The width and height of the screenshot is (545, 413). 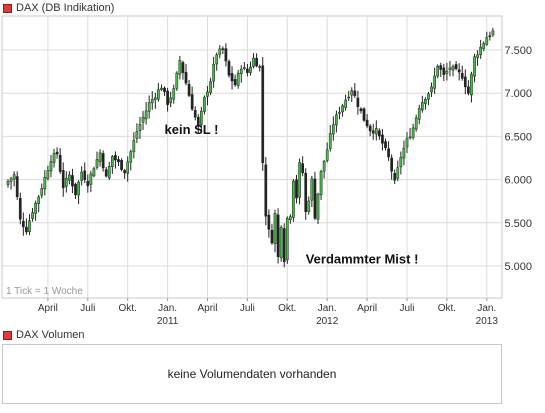 What do you see at coordinates (50, 335) in the screenshot?
I see `volume-legend-label: DAX Volumen` at bounding box center [50, 335].